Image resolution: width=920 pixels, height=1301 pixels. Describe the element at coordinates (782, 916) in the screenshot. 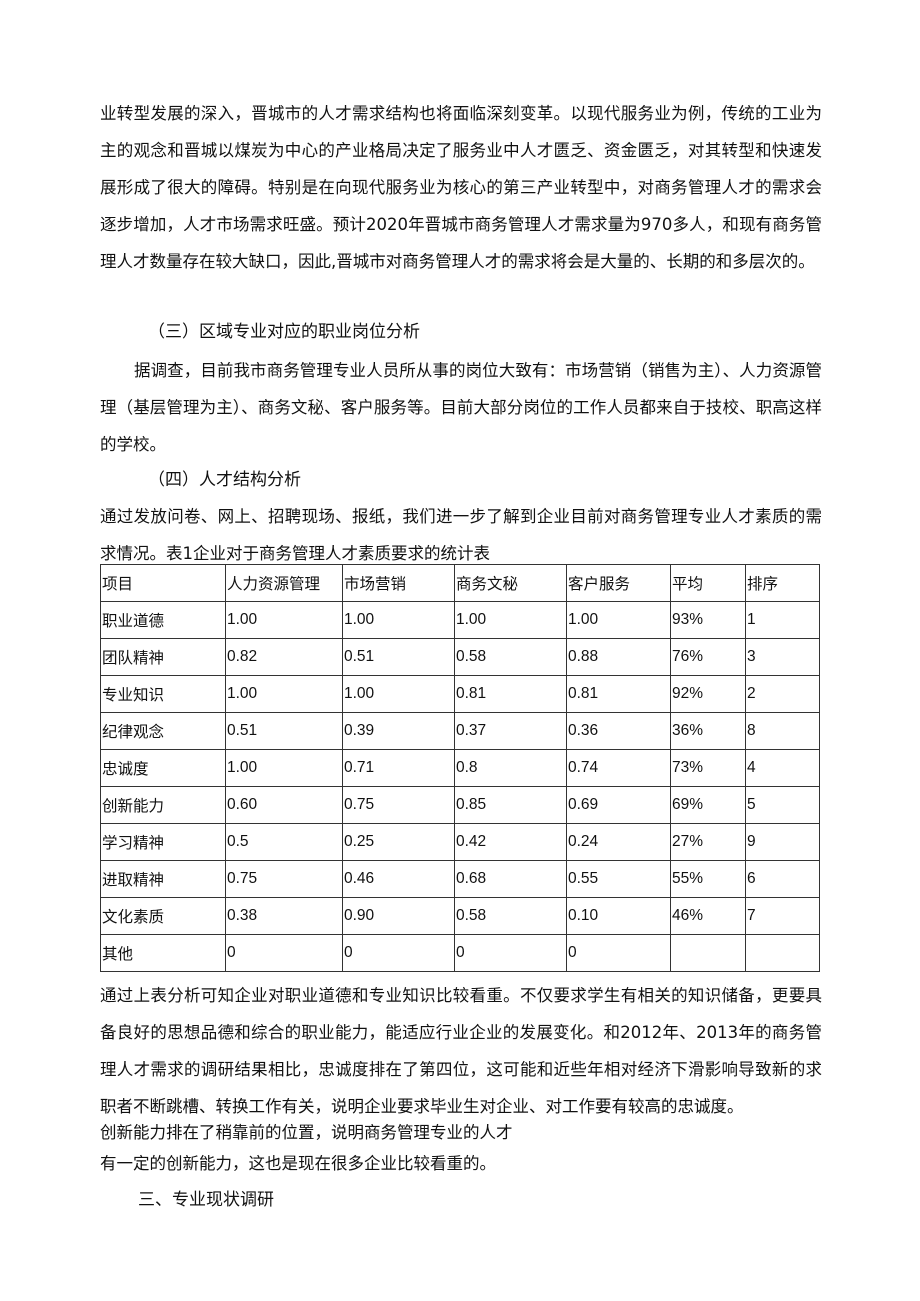

I see `table-cell: 7` at that location.